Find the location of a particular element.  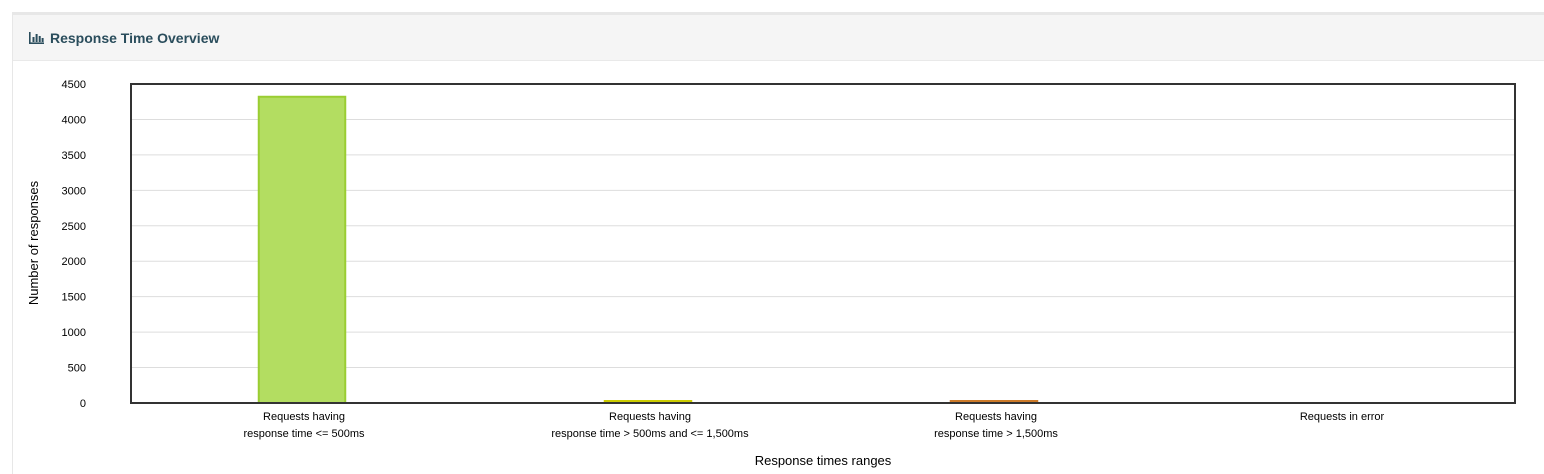

x-tick-label: Requests having response time <= 500ms is located at coordinates (304, 425).